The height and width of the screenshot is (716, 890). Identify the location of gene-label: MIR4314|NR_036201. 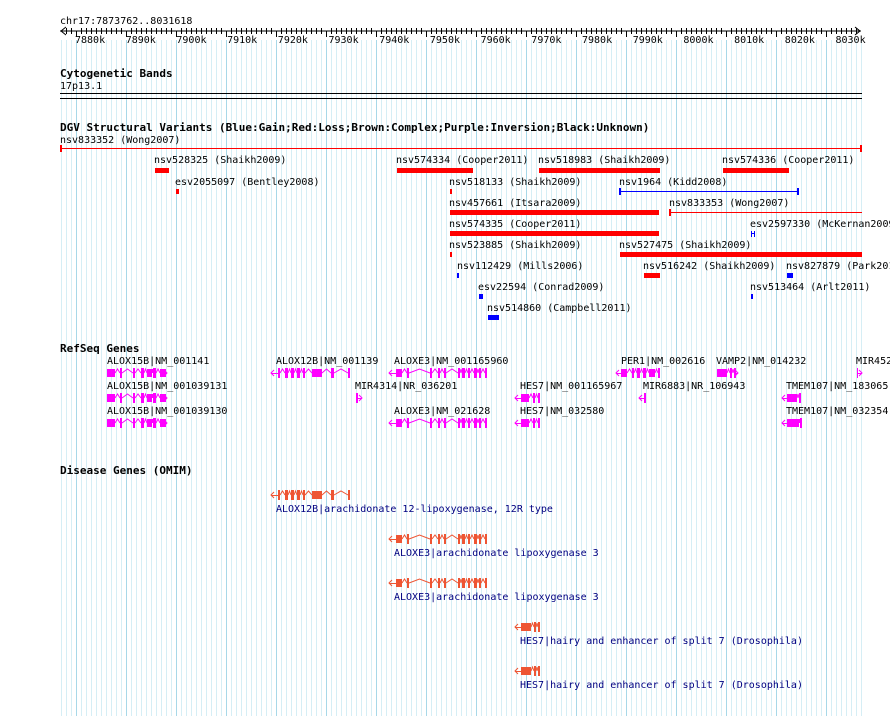
(406, 386).